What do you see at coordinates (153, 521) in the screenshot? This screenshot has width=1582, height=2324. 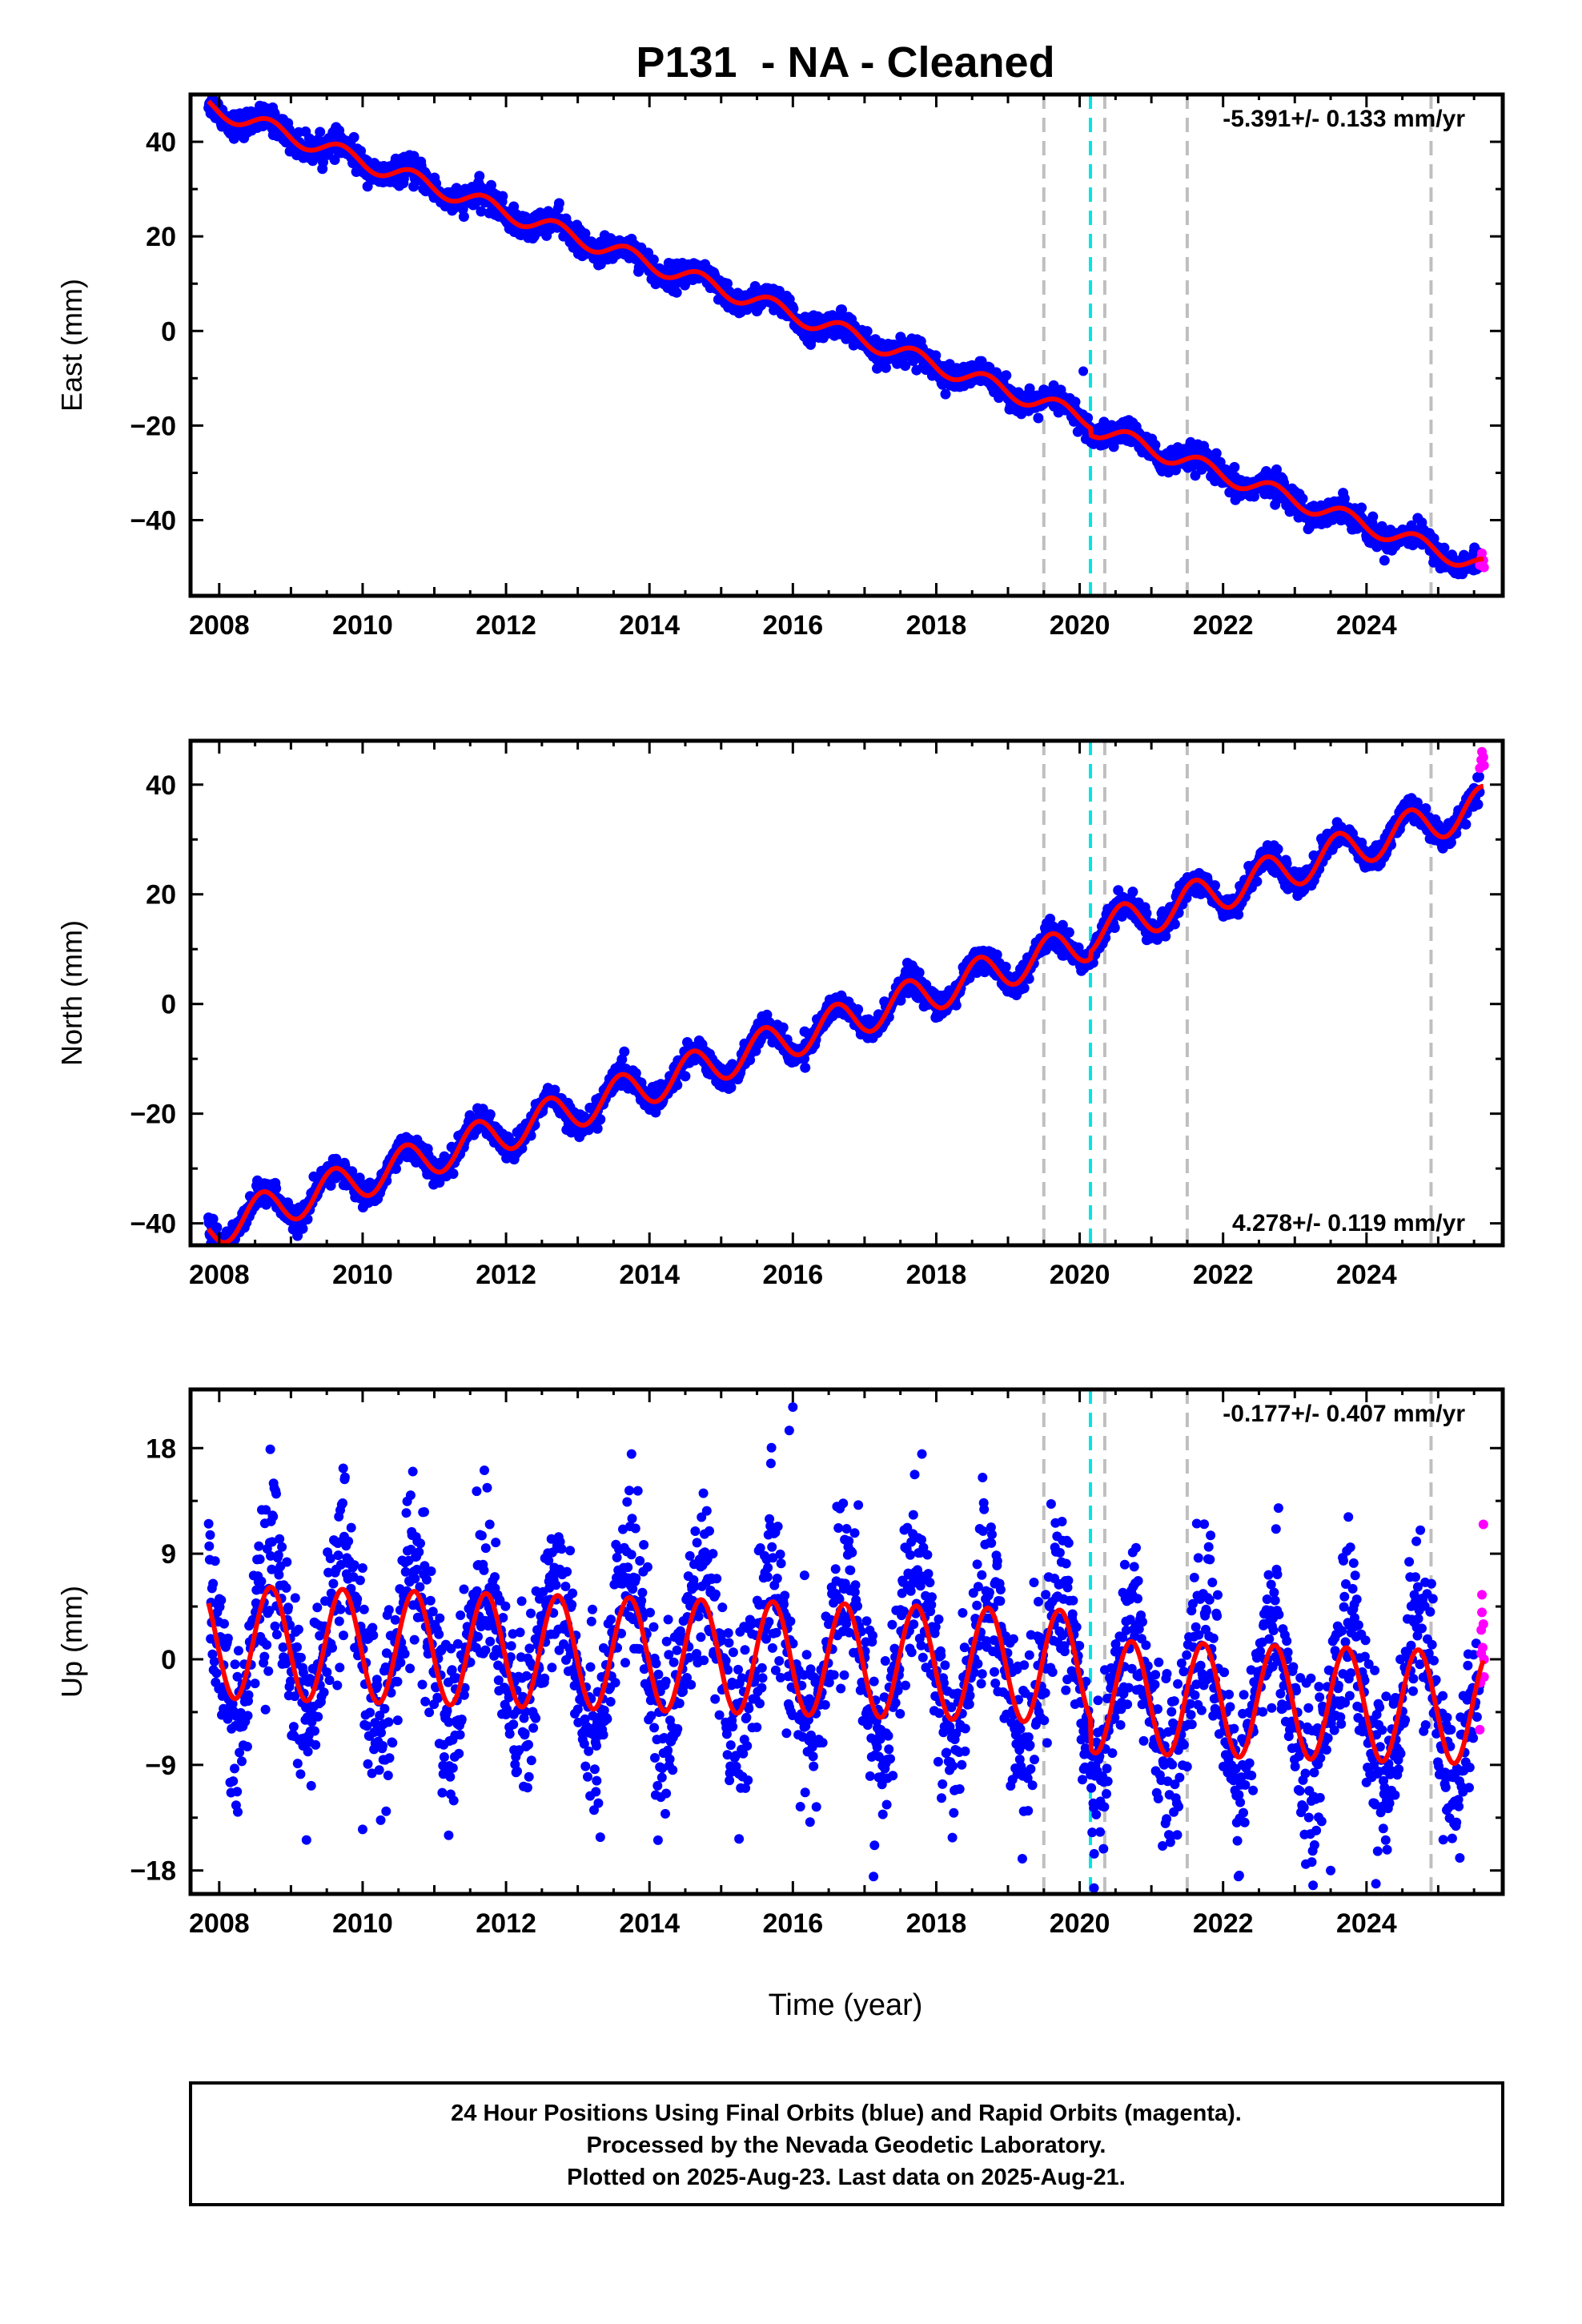 I see `y-tick-label: −40` at bounding box center [153, 521].